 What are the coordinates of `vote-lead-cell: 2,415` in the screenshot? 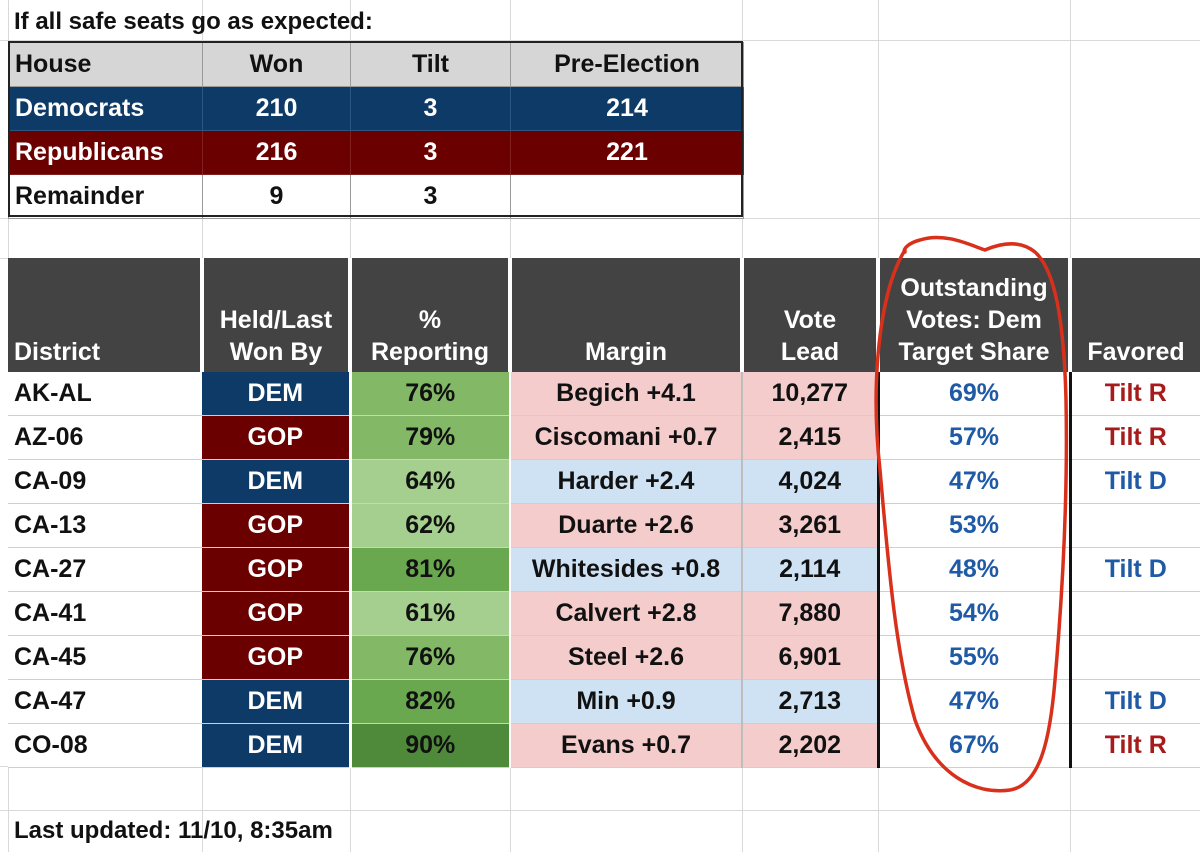 It's located at (811, 437).